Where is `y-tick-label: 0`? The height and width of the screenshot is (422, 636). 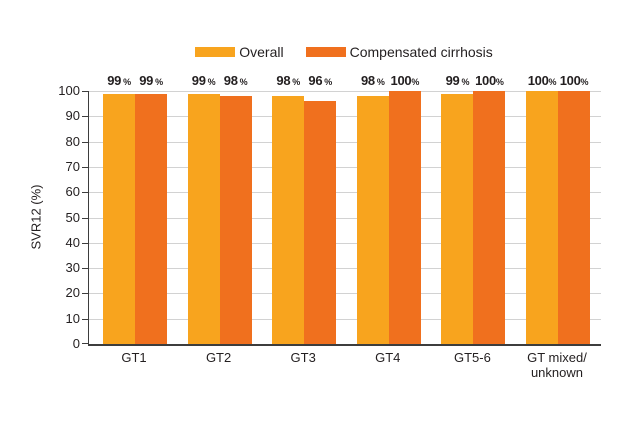 y-tick-label: 0 is located at coordinates (76, 343).